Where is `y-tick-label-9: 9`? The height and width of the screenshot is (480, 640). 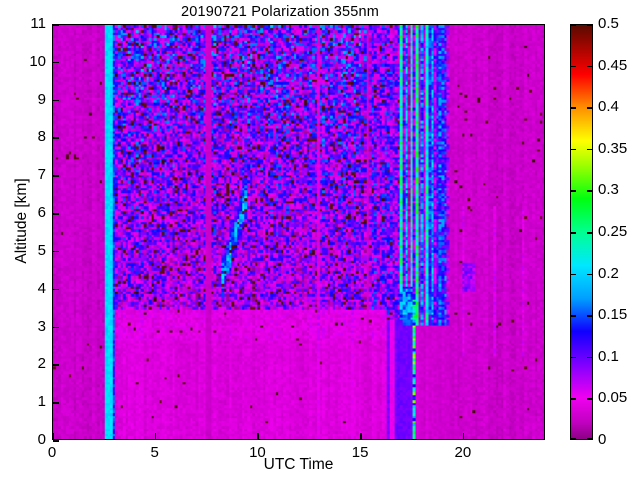
y-tick-label-9: 9 is located at coordinates (41, 99).